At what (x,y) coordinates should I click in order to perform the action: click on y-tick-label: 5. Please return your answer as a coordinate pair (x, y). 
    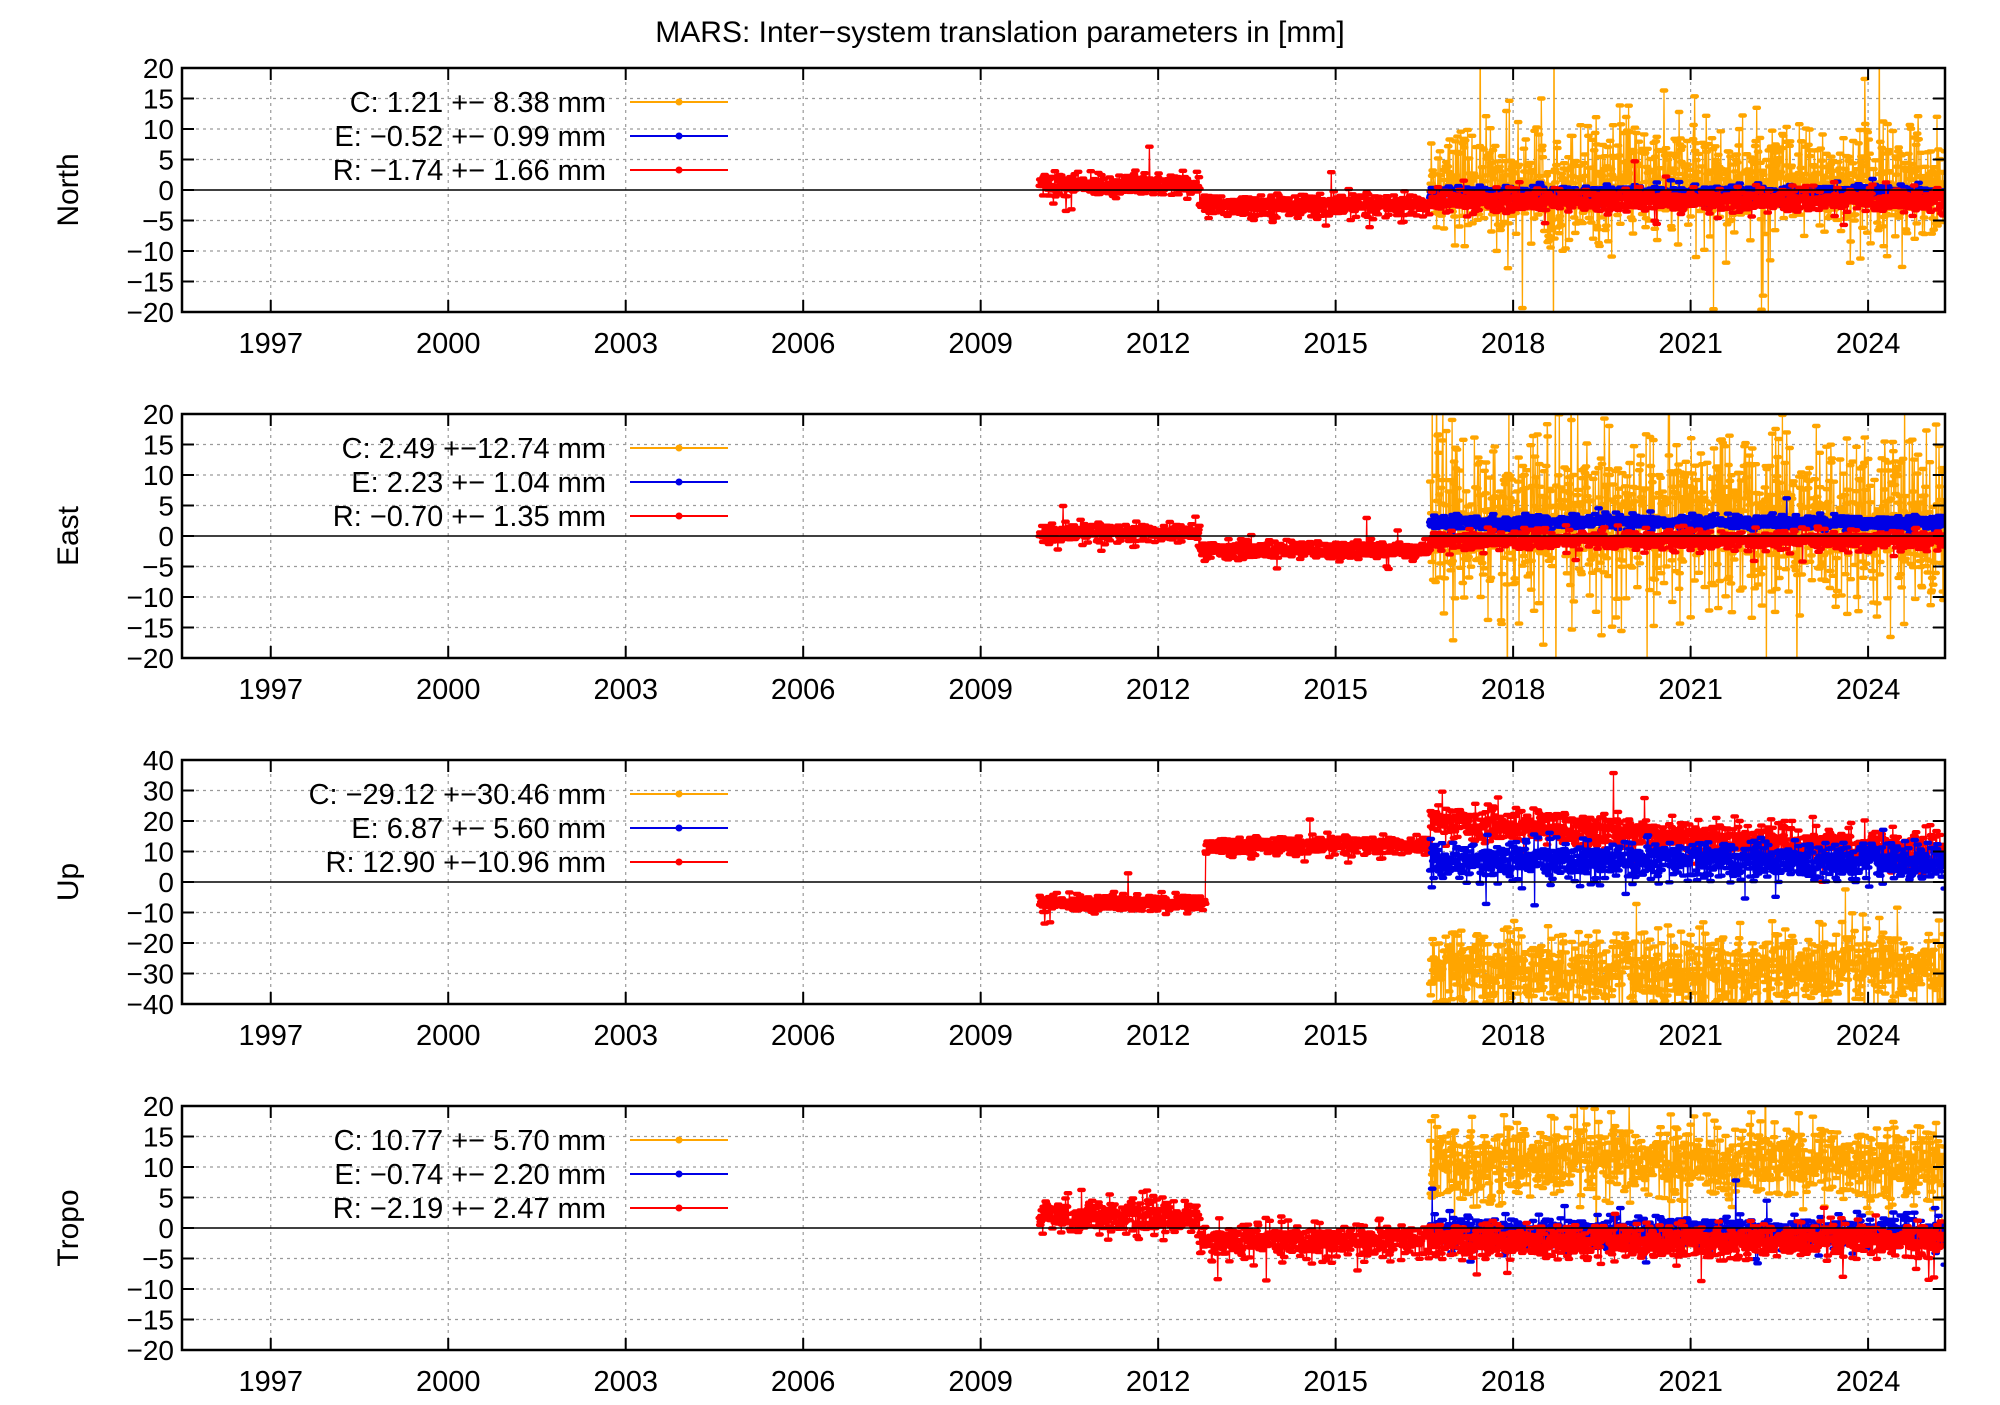
    Looking at the image, I should click on (166, 506).